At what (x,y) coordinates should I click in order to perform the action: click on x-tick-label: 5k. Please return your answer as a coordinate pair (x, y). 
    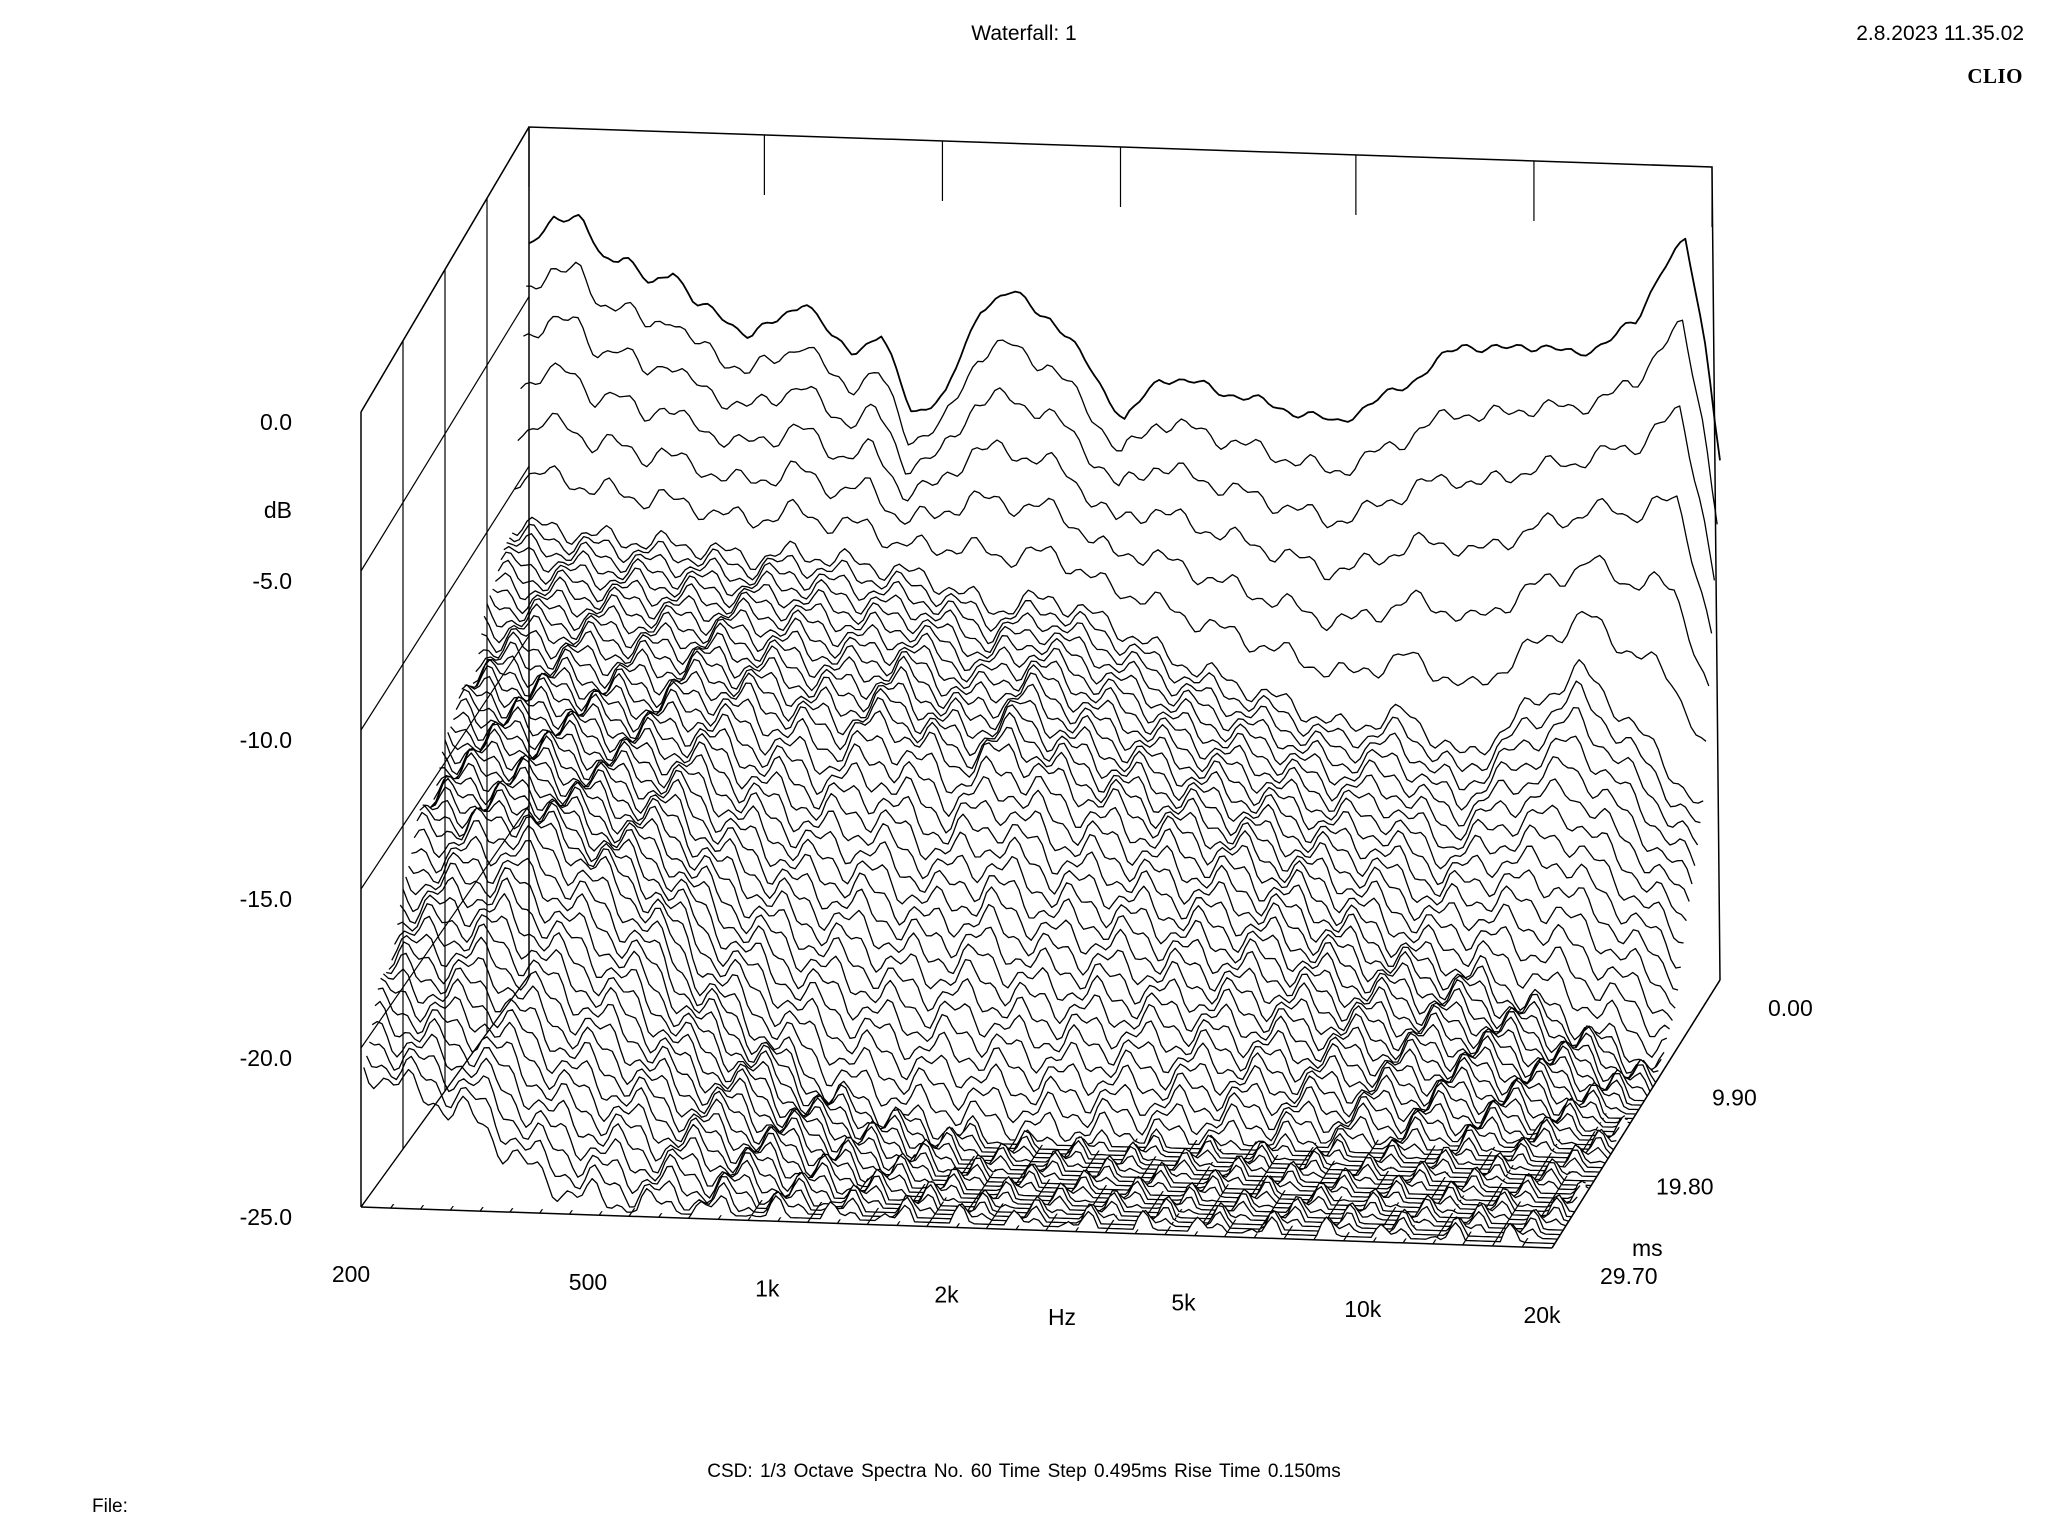
    Looking at the image, I should click on (1183, 1303).